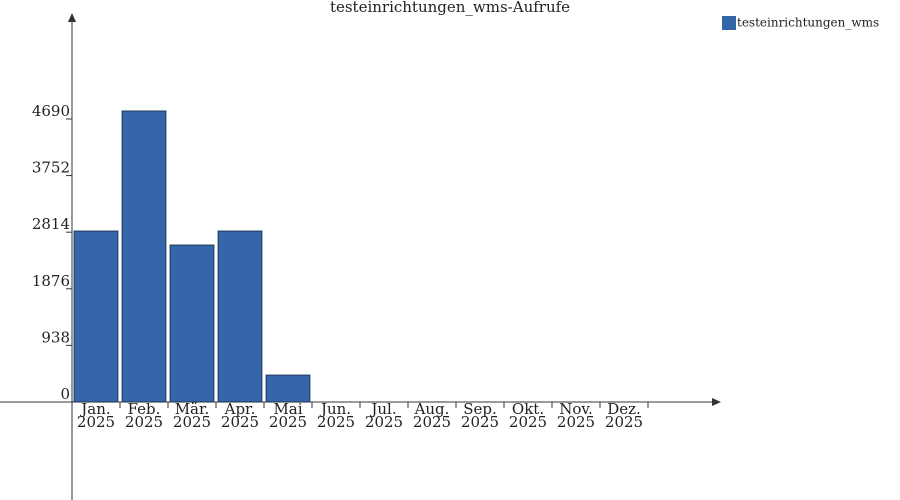 The width and height of the screenshot is (900, 500). Describe the element at coordinates (51, 111) in the screenshot. I see `y-tick-label: 4690` at that location.